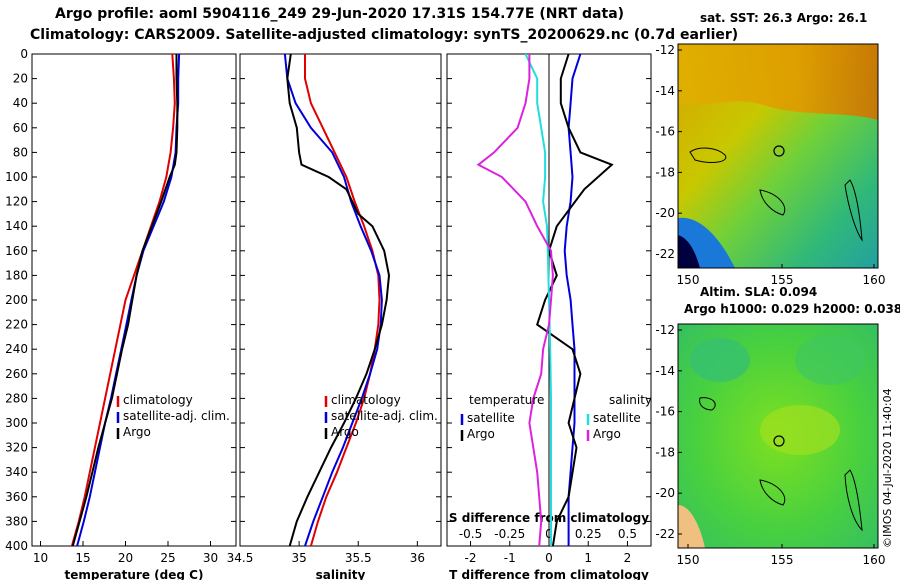 This screenshot has width=900, height=580. Describe the element at coordinates (588, 558) in the screenshot. I see `x-tick-label: 1` at that location.